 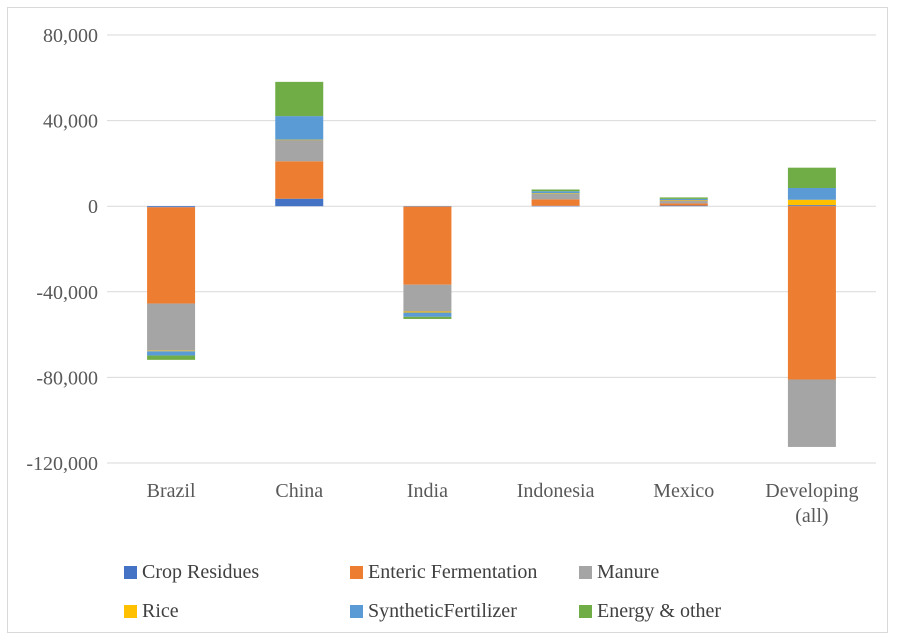 What do you see at coordinates (683, 491) in the screenshot?
I see `x-tick-label: Mexico` at bounding box center [683, 491].